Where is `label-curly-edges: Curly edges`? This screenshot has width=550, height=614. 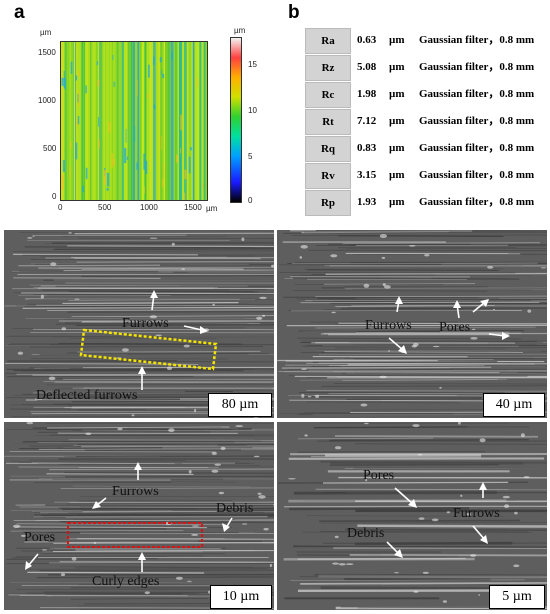 label-curly-edges: Curly edges is located at coordinates (126, 581).